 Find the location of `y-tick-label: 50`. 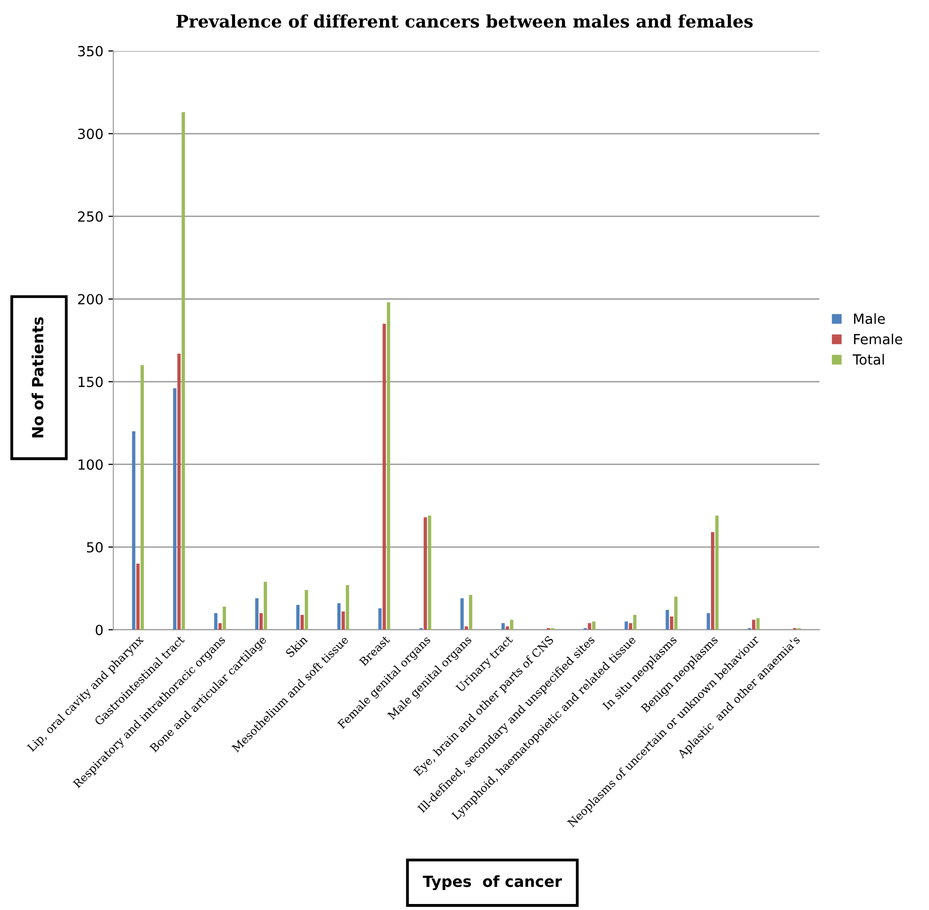

y-tick-label: 50 is located at coordinates (95, 547).